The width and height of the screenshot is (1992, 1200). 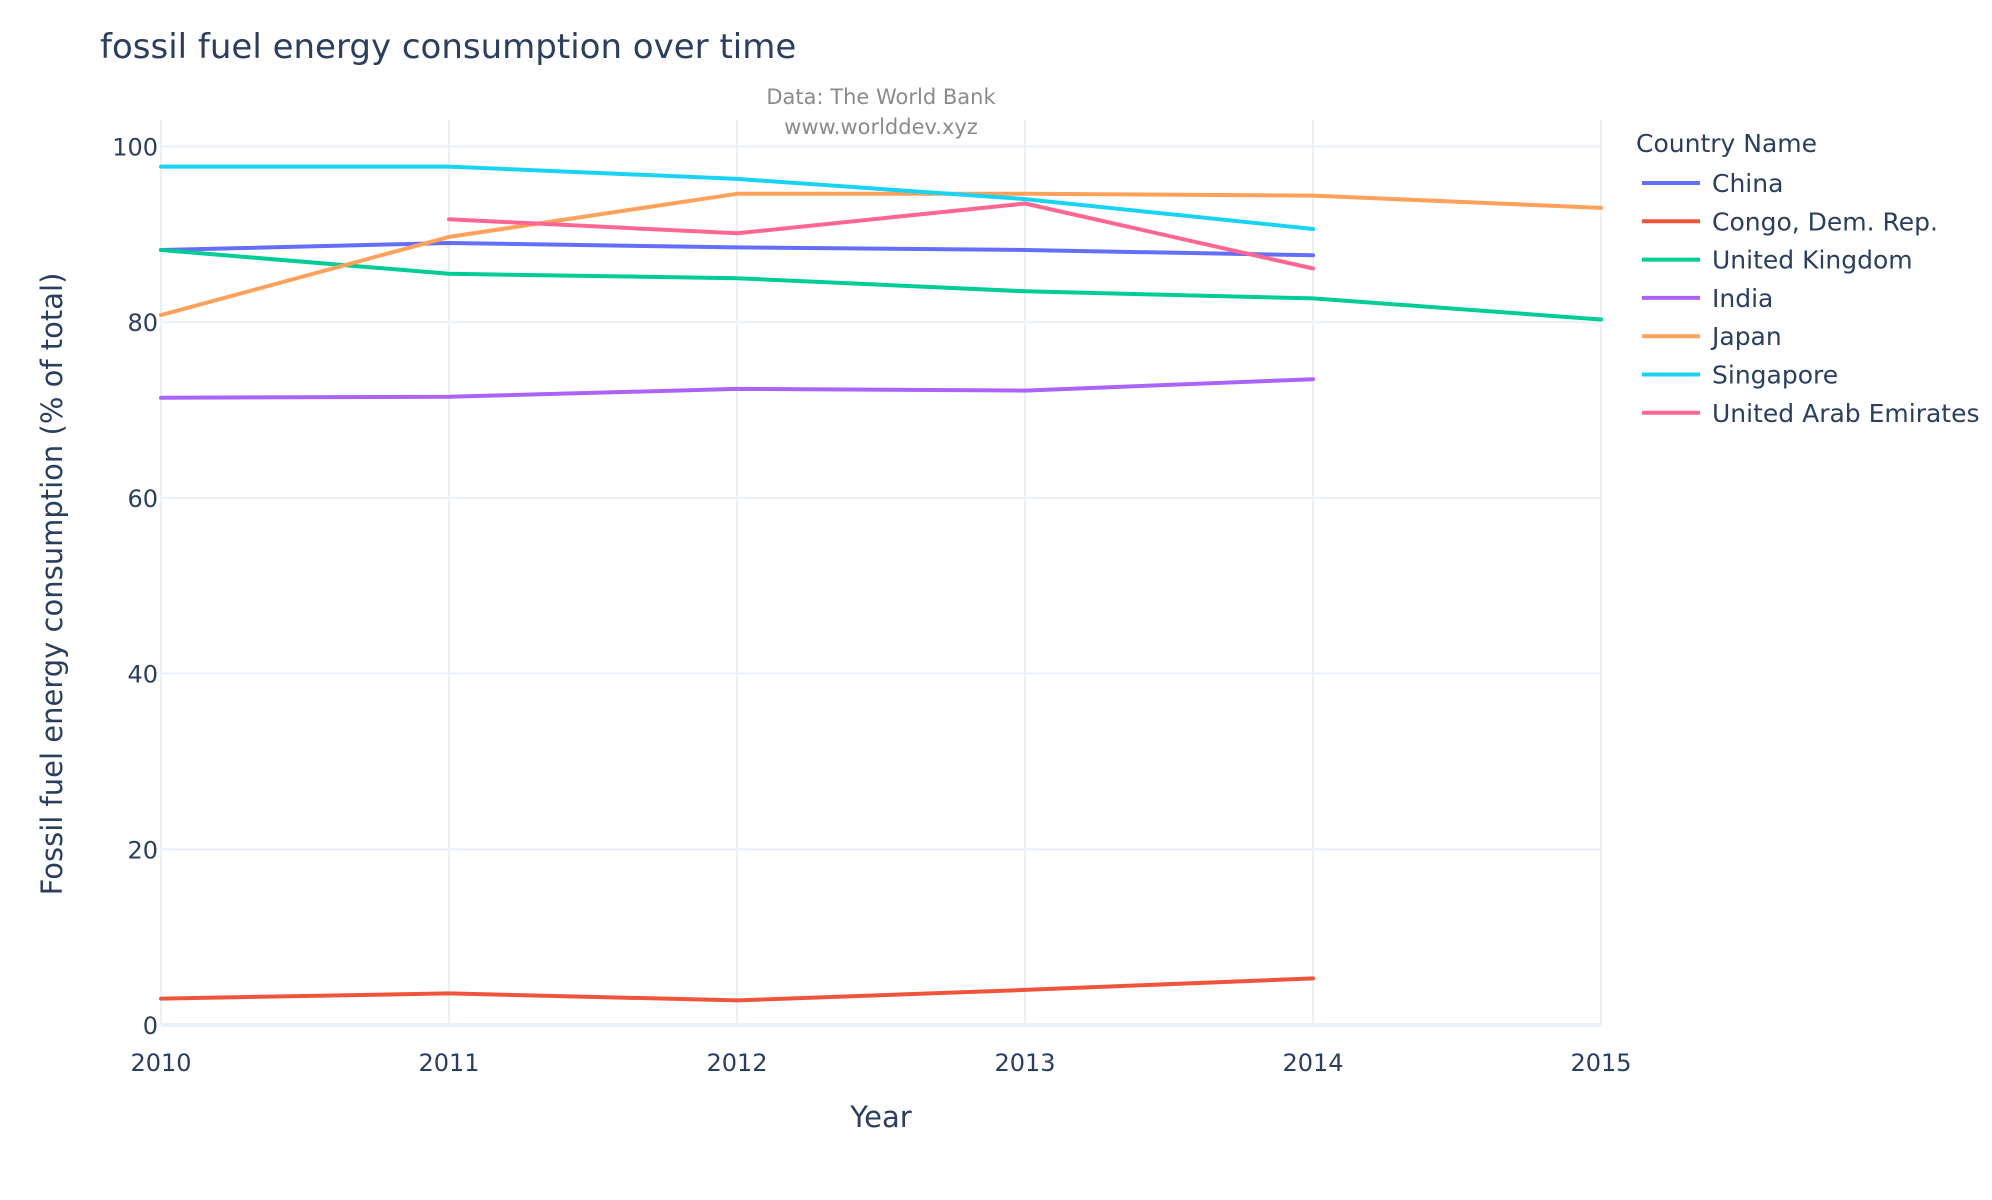 What do you see at coordinates (881, 127) in the screenshot?
I see `chart-subtitle-line-2: www.worlddev.xyz` at bounding box center [881, 127].